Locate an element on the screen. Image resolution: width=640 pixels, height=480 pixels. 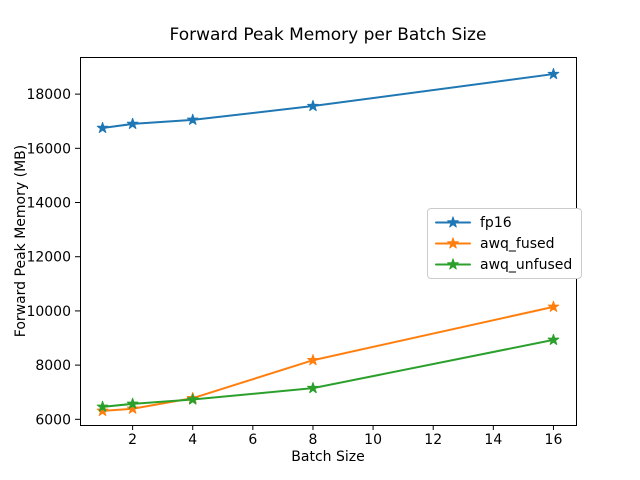
legend-label: awq_unfused is located at coordinates (526, 264).